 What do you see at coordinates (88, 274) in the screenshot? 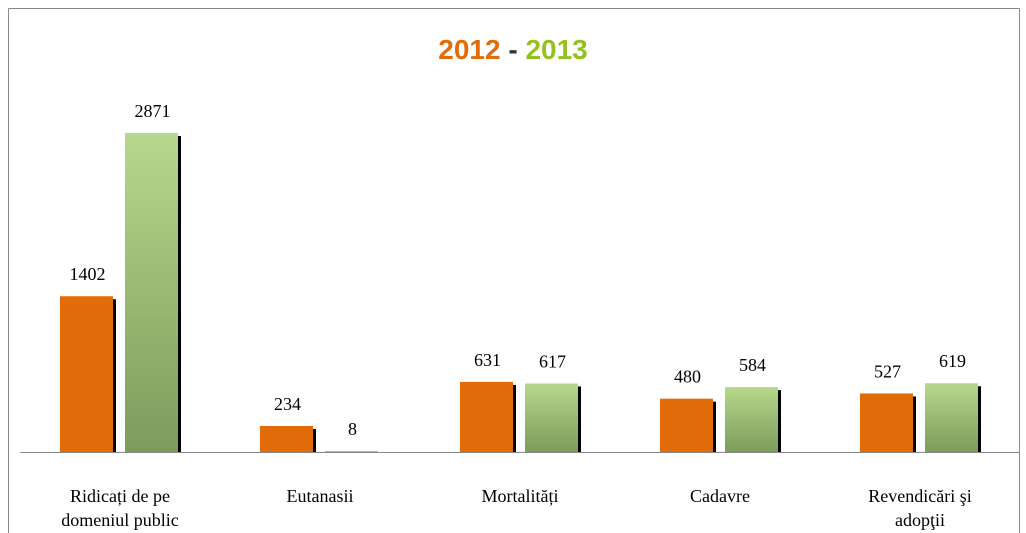
I see `value-label: 1402` at bounding box center [88, 274].